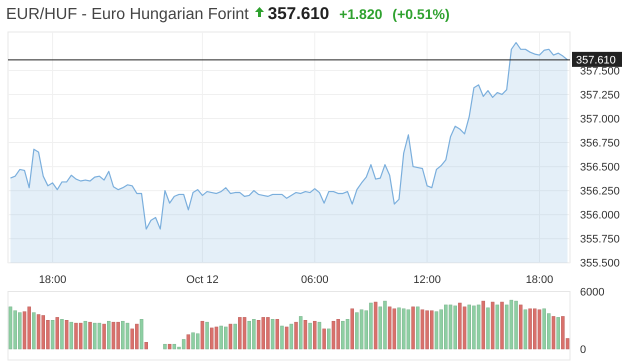 The image size is (633, 364). Describe the element at coordinates (202, 280) in the screenshot. I see `x-tick-label: Oct 12` at that location.